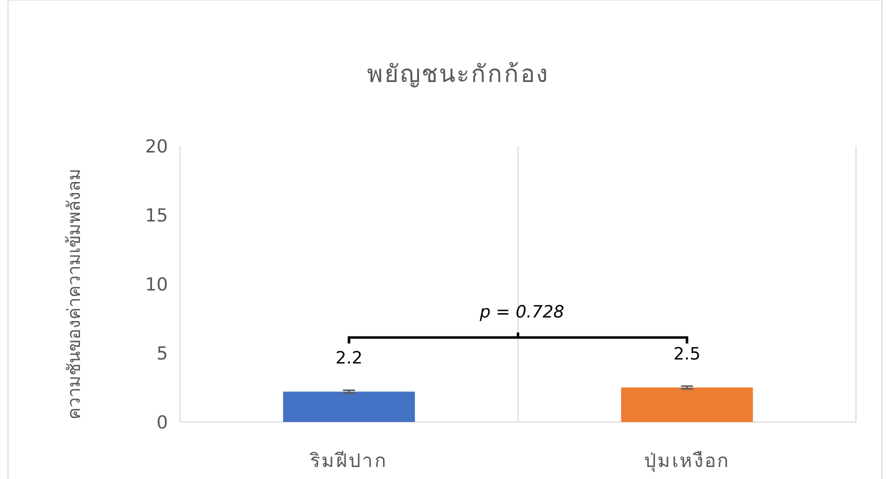 This screenshot has height=479, width=886. I want to click on data-label: 2.5, so click(687, 354).